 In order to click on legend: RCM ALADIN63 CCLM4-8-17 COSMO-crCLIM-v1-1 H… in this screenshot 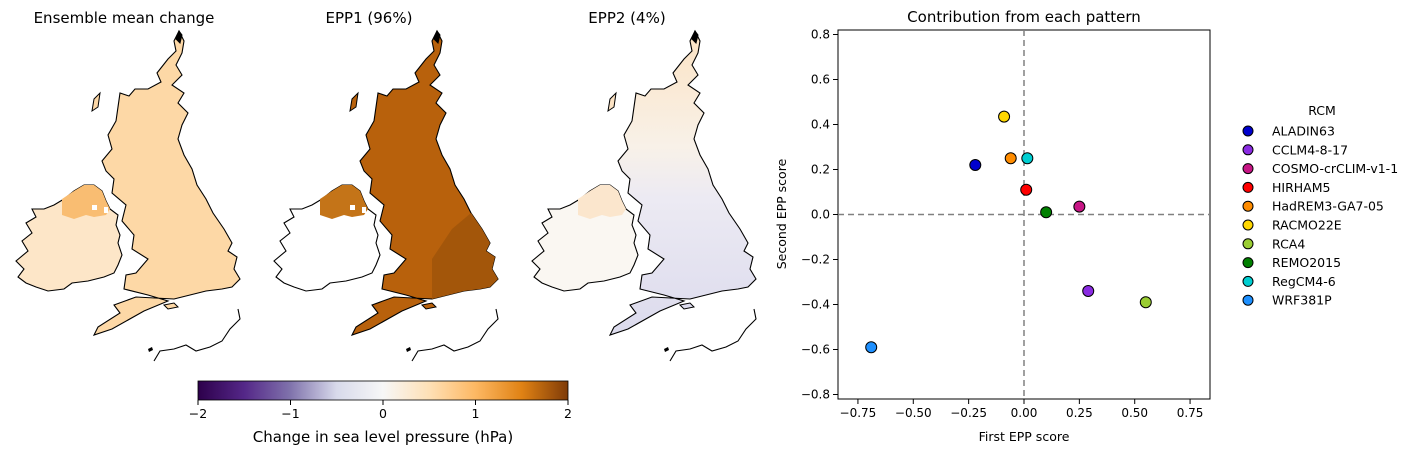, I will do `click(1320, 205)`.